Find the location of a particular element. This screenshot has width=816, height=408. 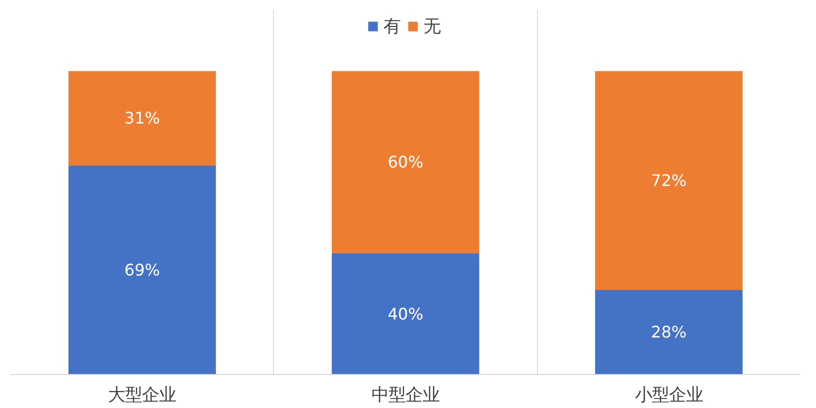

data-label: 72% is located at coordinates (669, 180).